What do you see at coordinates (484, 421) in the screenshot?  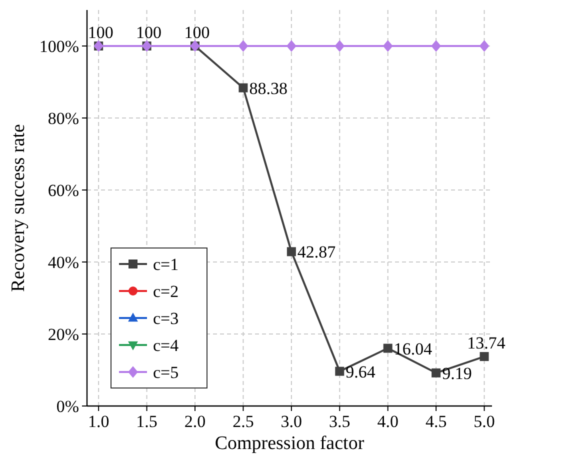 I see `x-tick-label: 5.0` at bounding box center [484, 421].